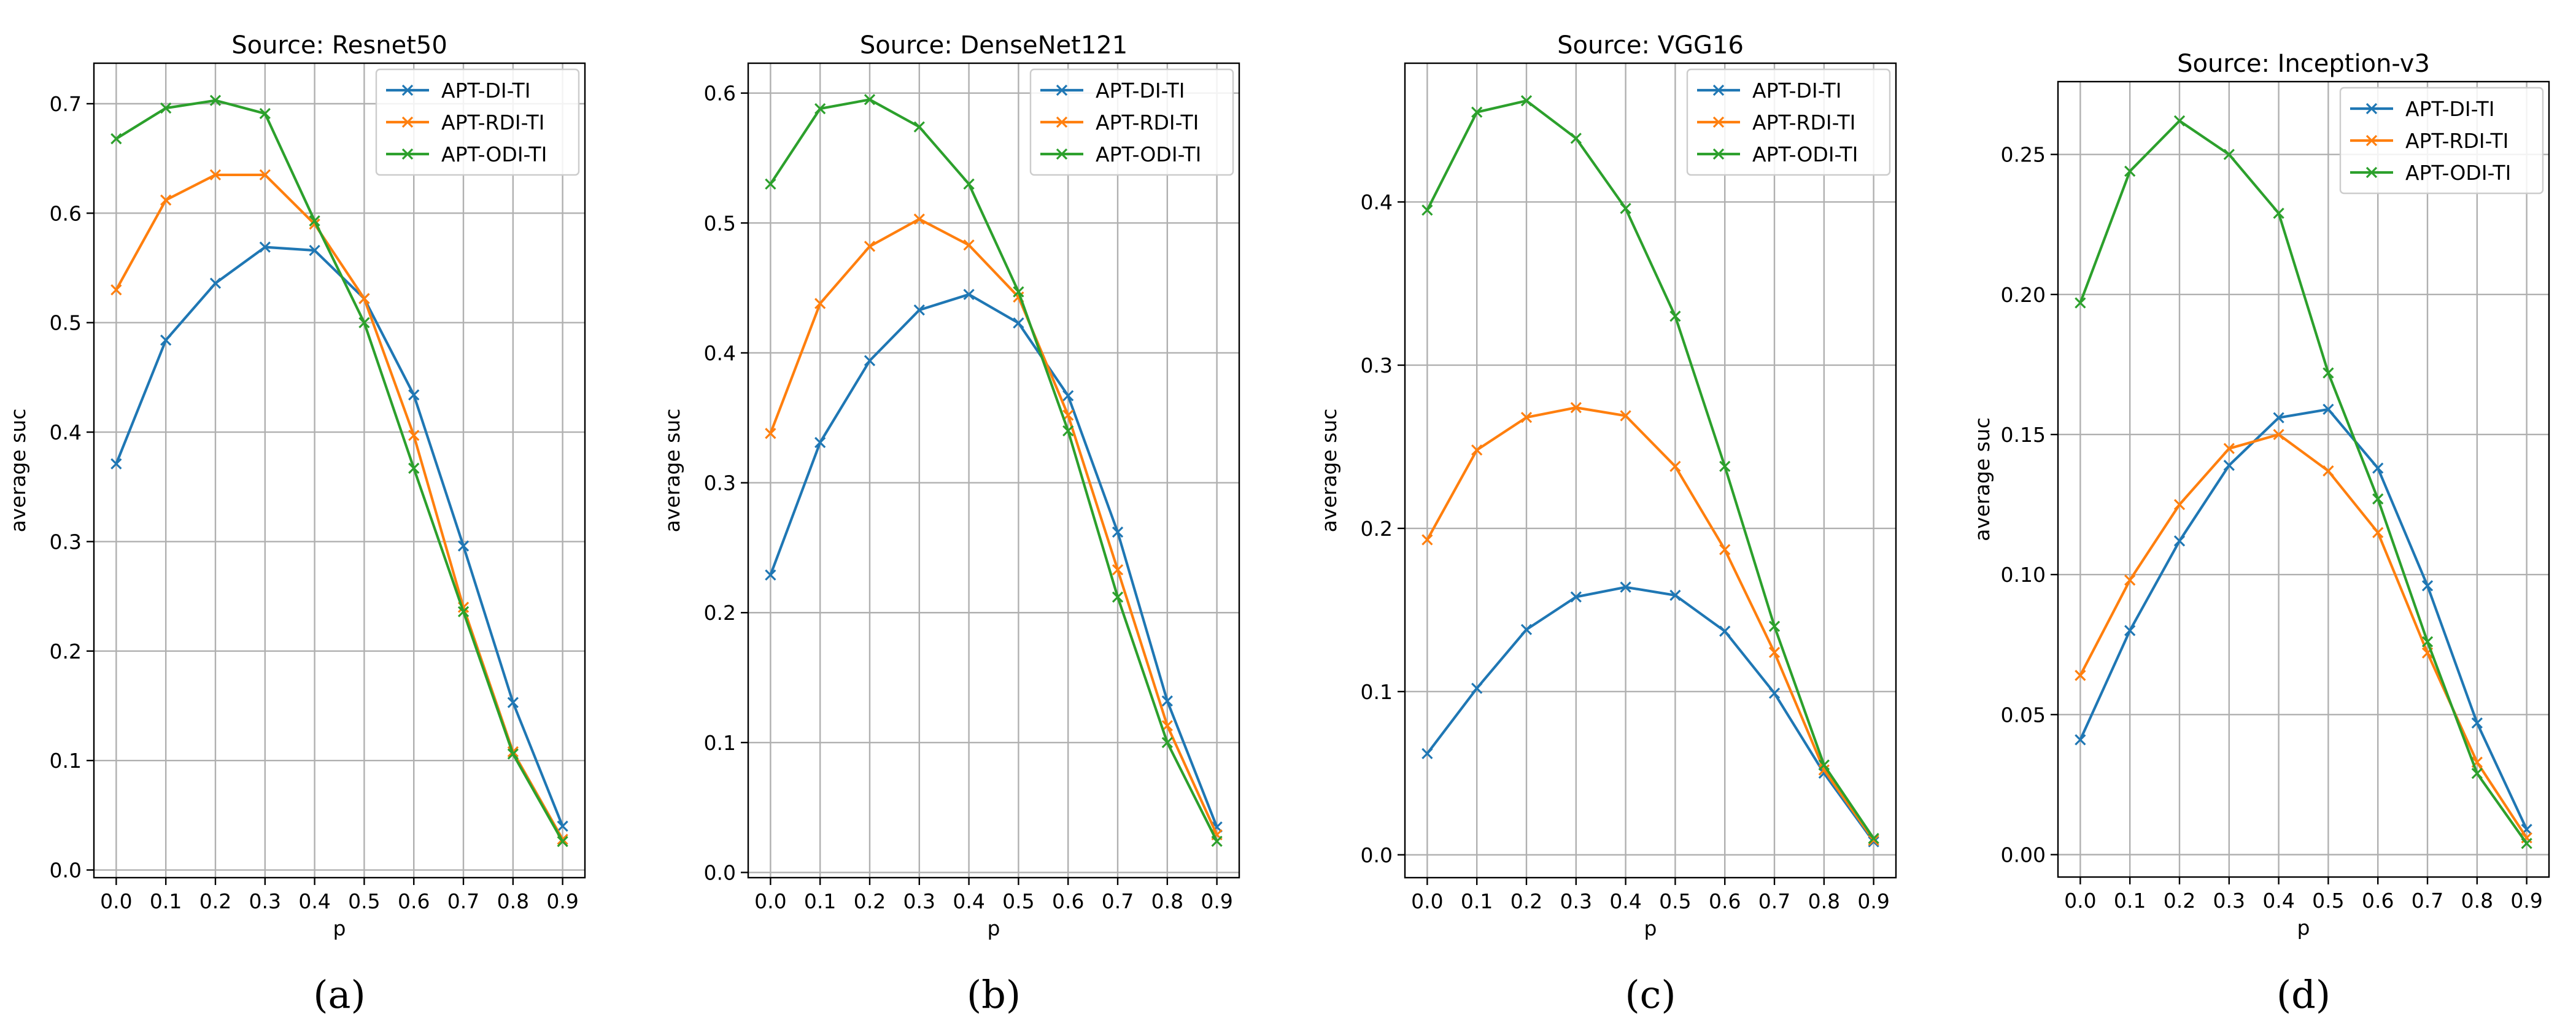  What do you see at coordinates (2023, 435) in the screenshot?
I see `y-tick-label: 0.15` at bounding box center [2023, 435].